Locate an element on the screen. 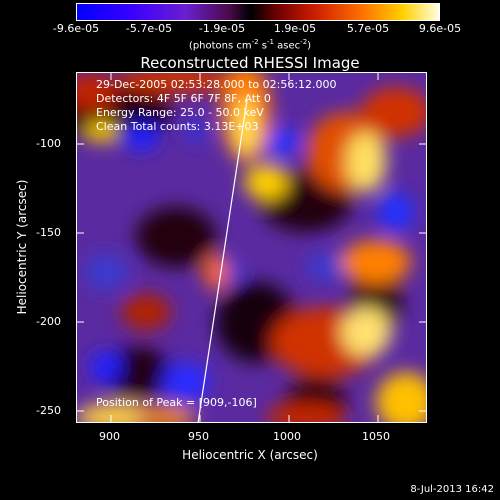 The image size is (500, 500). colorbar-tick: 5.7e-05 is located at coordinates (368, 28).